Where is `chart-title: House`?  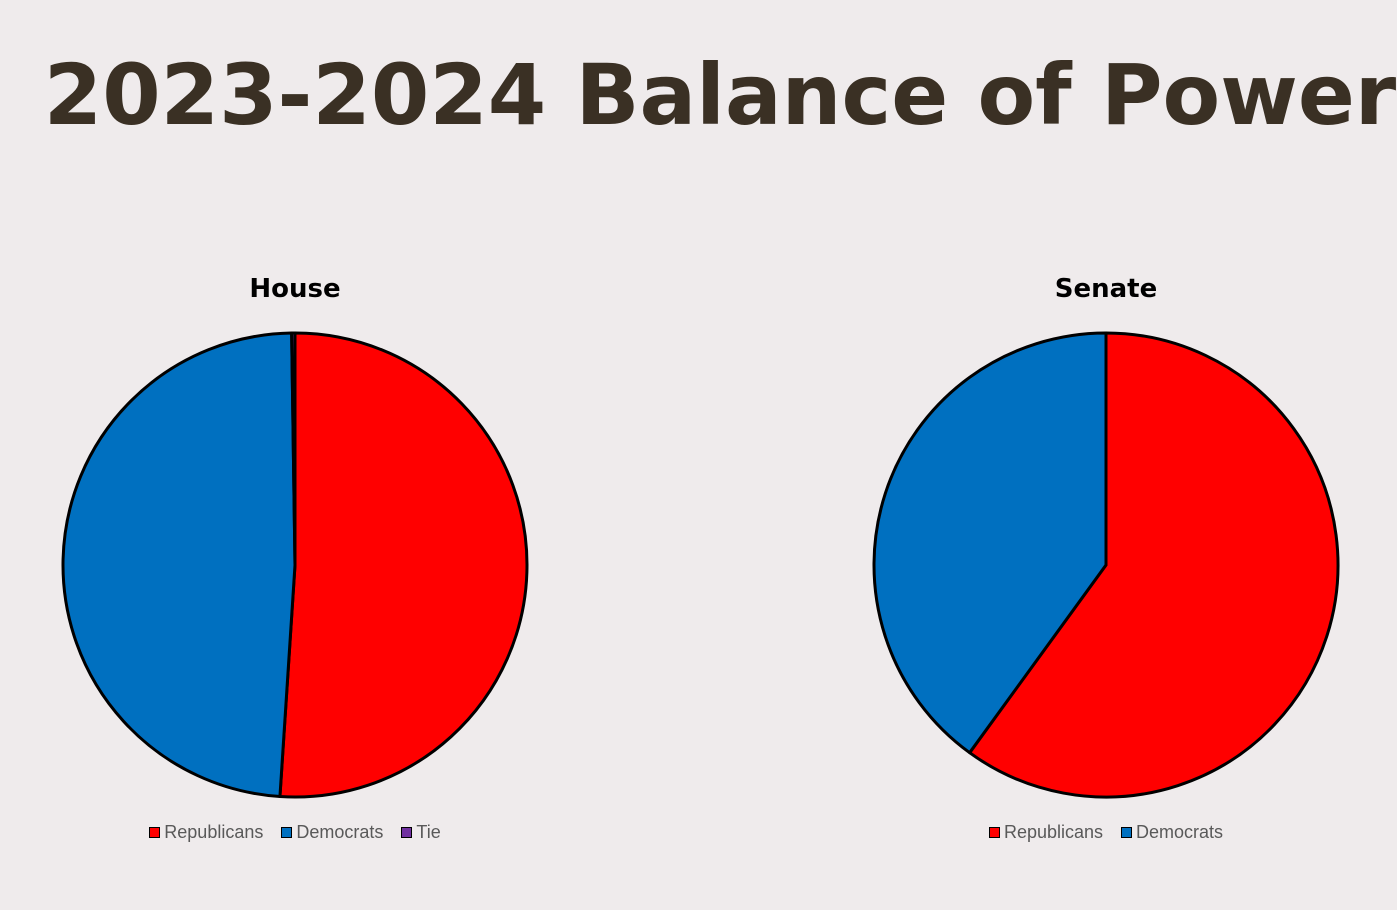 chart-title: House is located at coordinates (295, 289).